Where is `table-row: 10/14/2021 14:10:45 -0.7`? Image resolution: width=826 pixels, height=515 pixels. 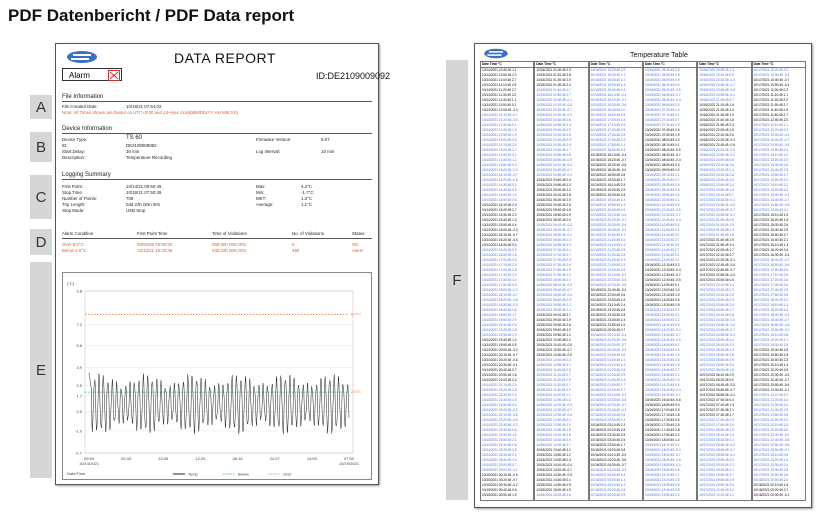 table-row: 10/14/2021 14:10:45 -0.7 is located at coordinates (500, 175).